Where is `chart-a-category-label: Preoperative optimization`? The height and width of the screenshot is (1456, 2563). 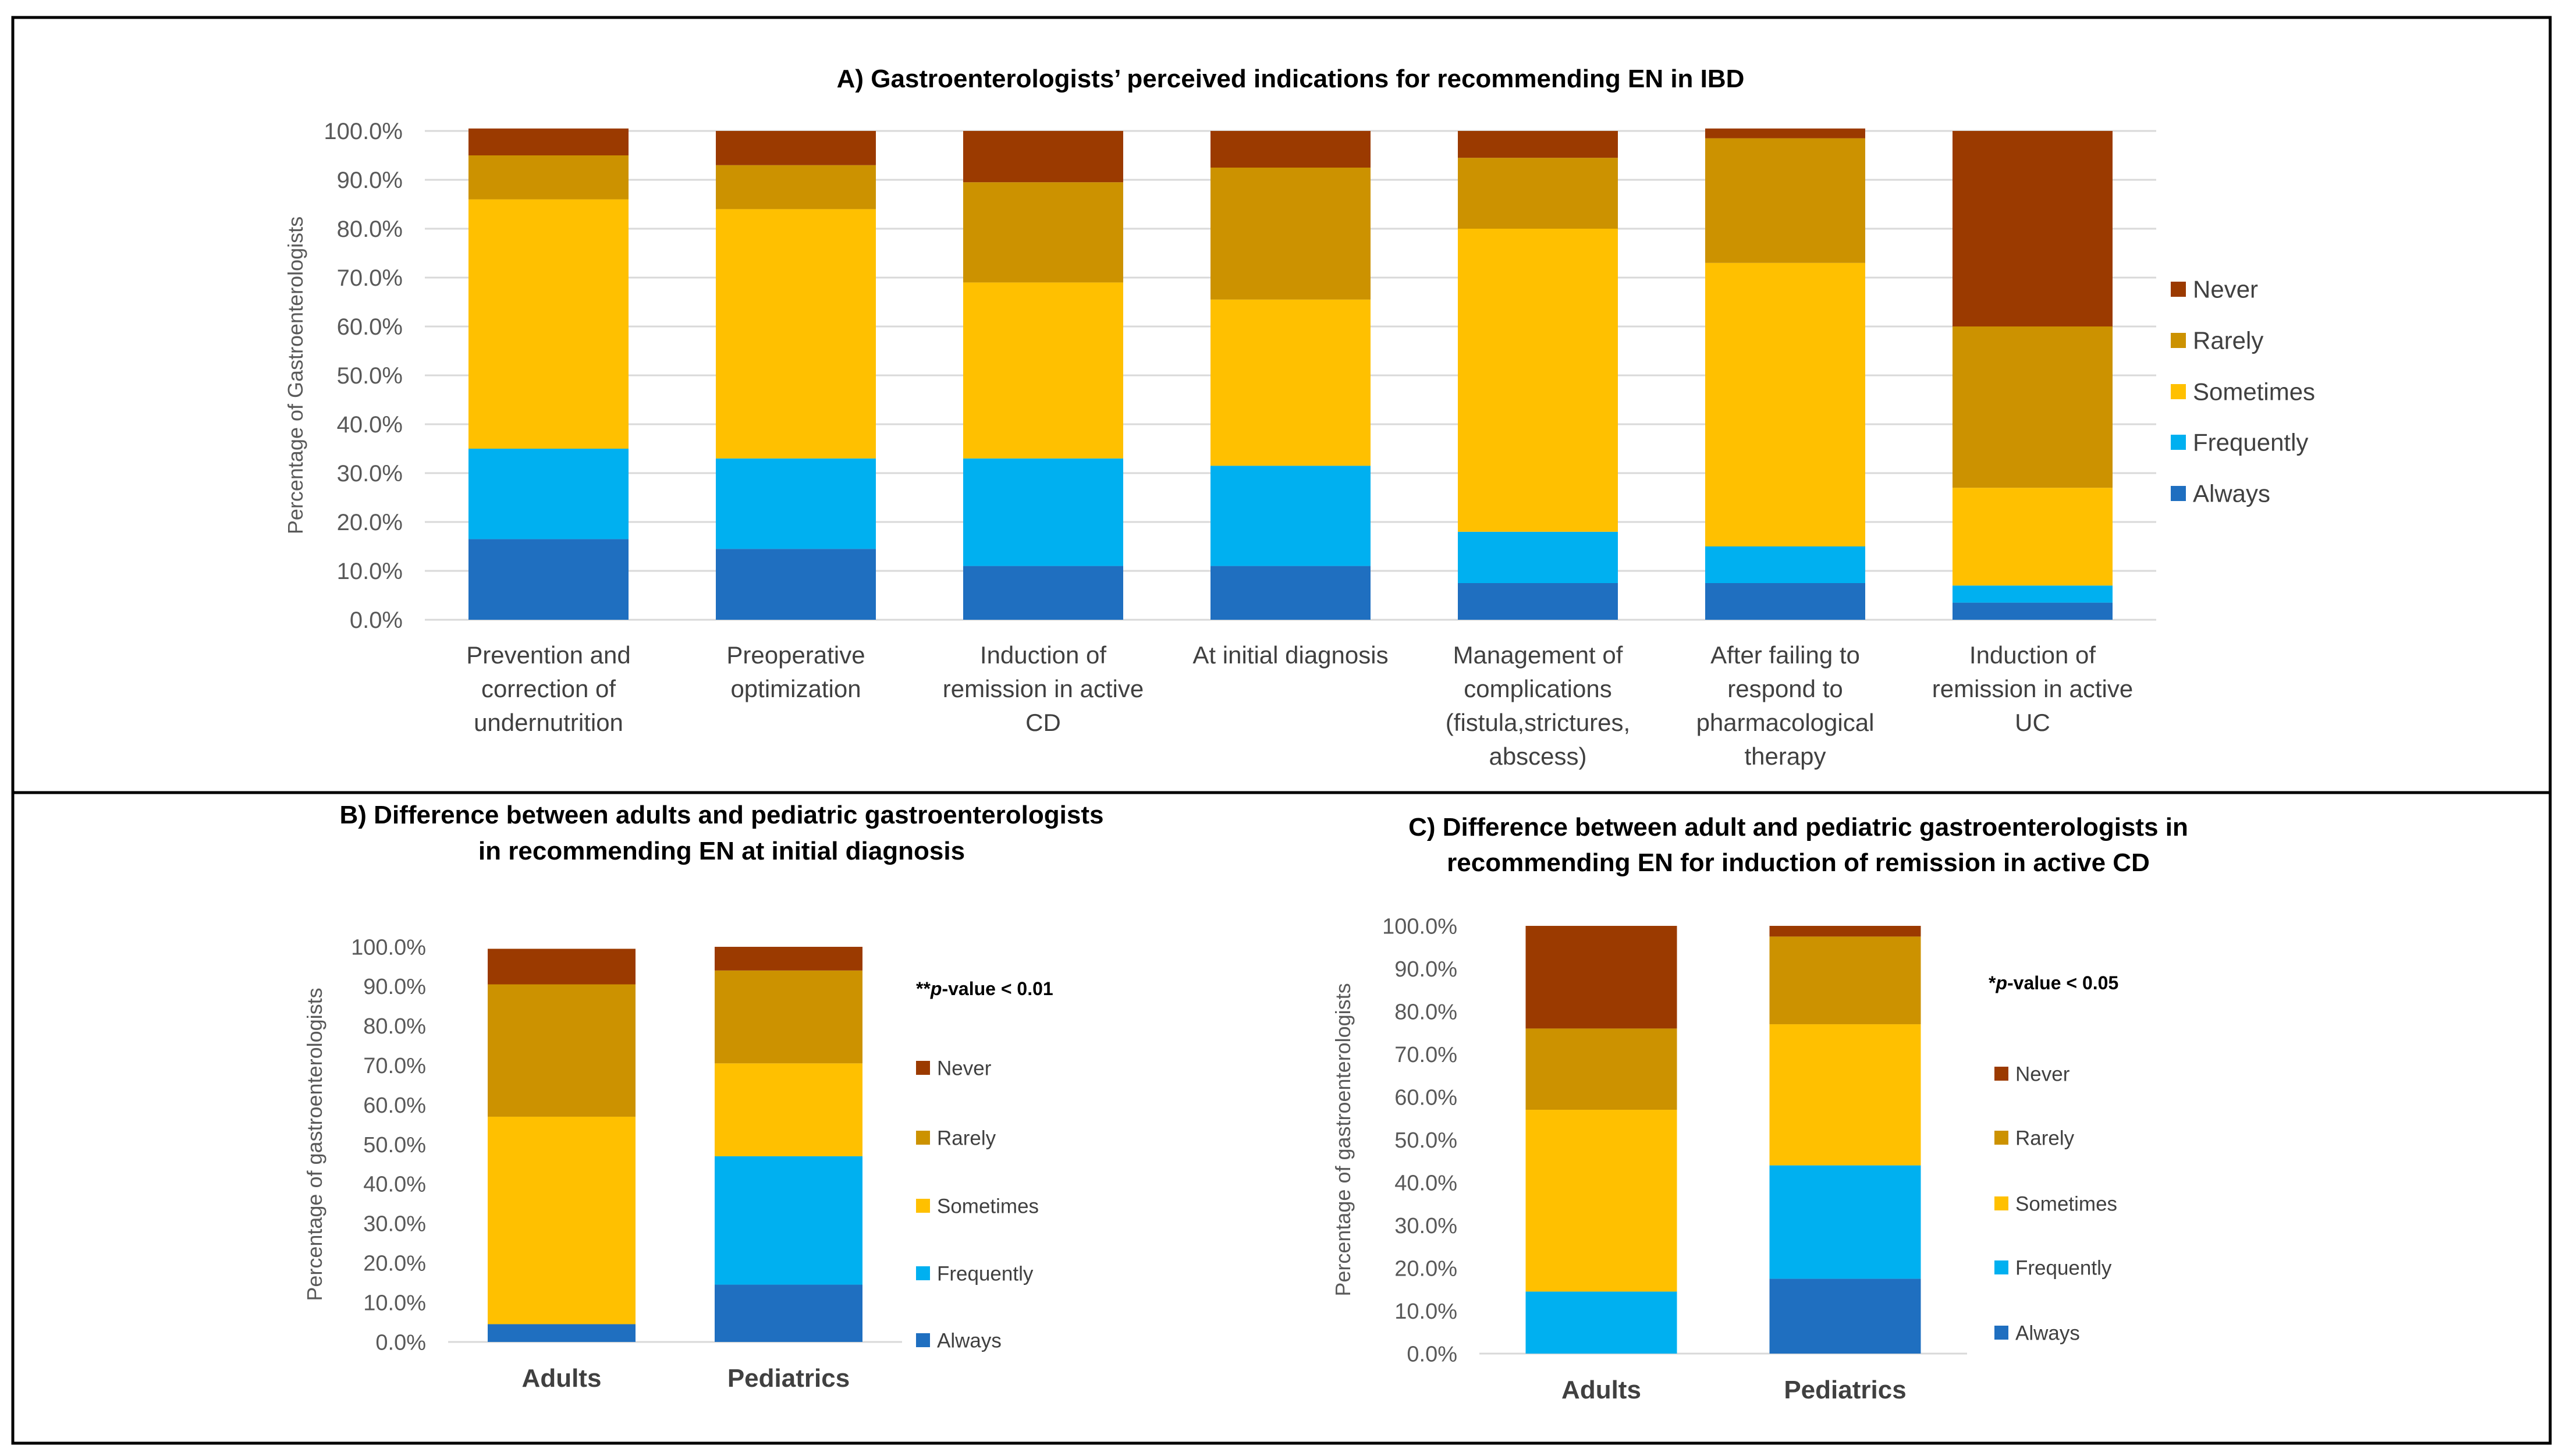 chart-a-category-label: Preoperative optimization is located at coordinates (795, 671).